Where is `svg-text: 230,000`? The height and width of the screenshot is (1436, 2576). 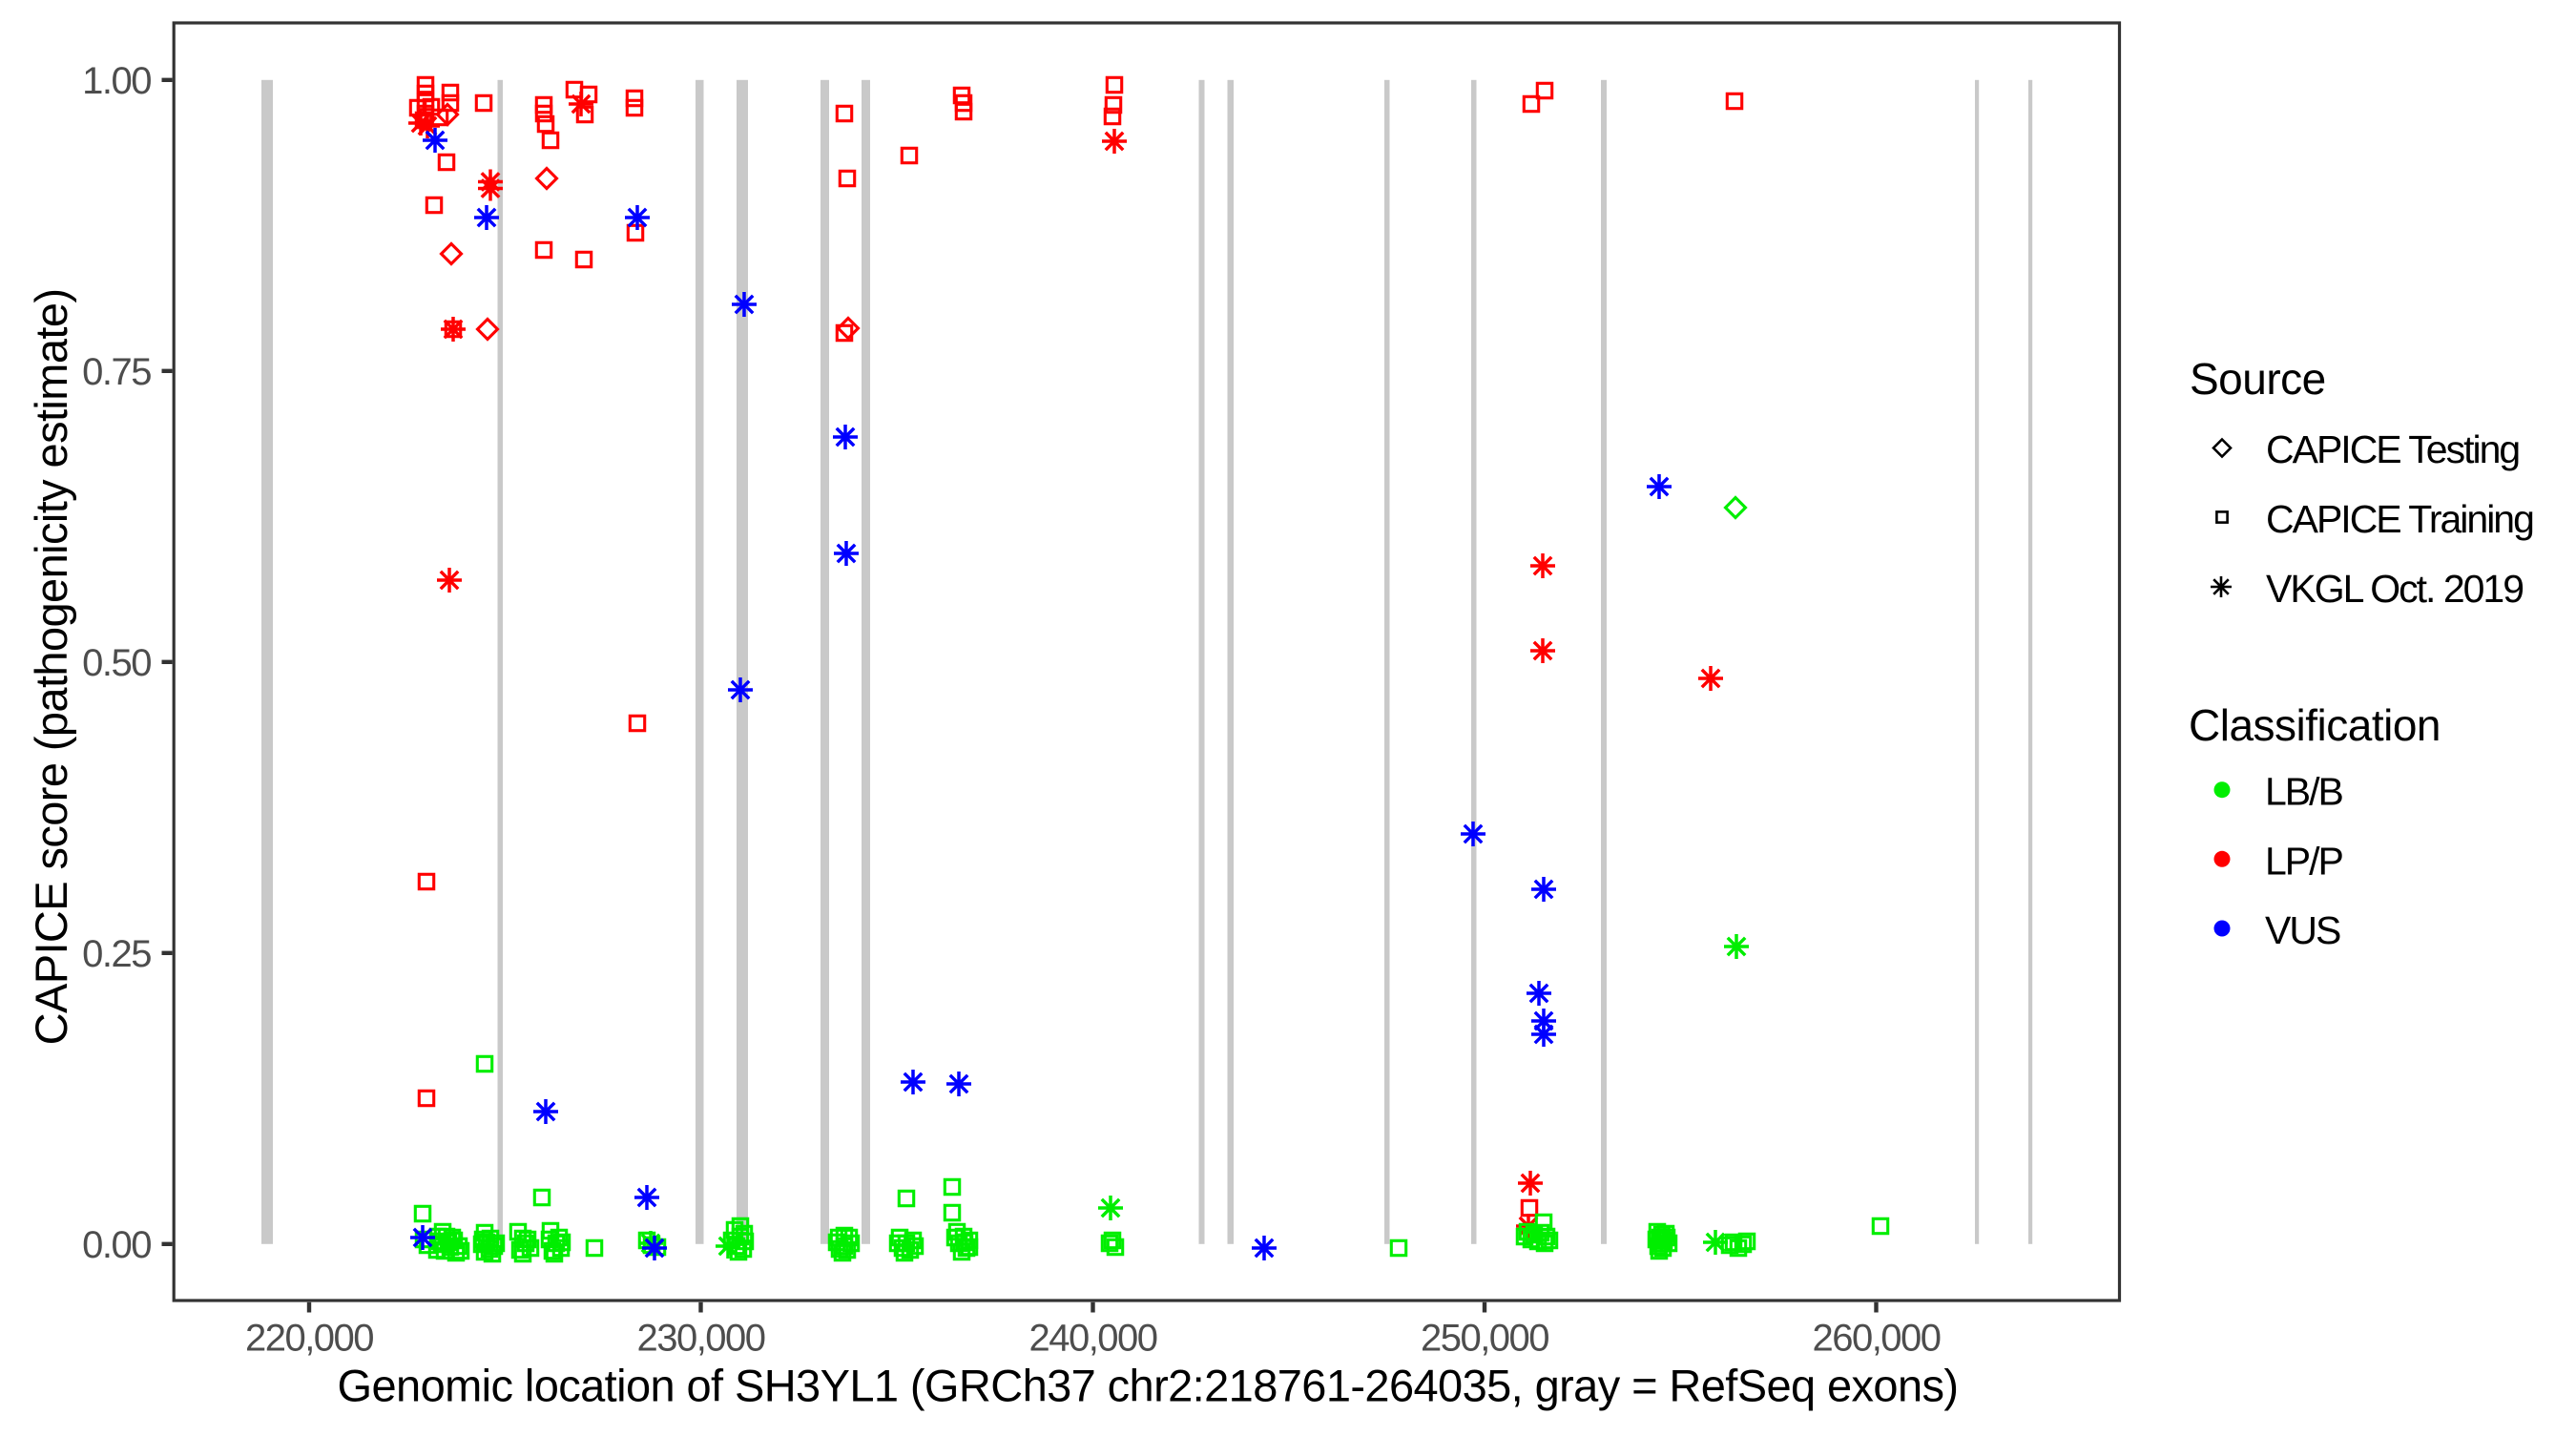
svg-text: 230,000 is located at coordinates (700, 1339).